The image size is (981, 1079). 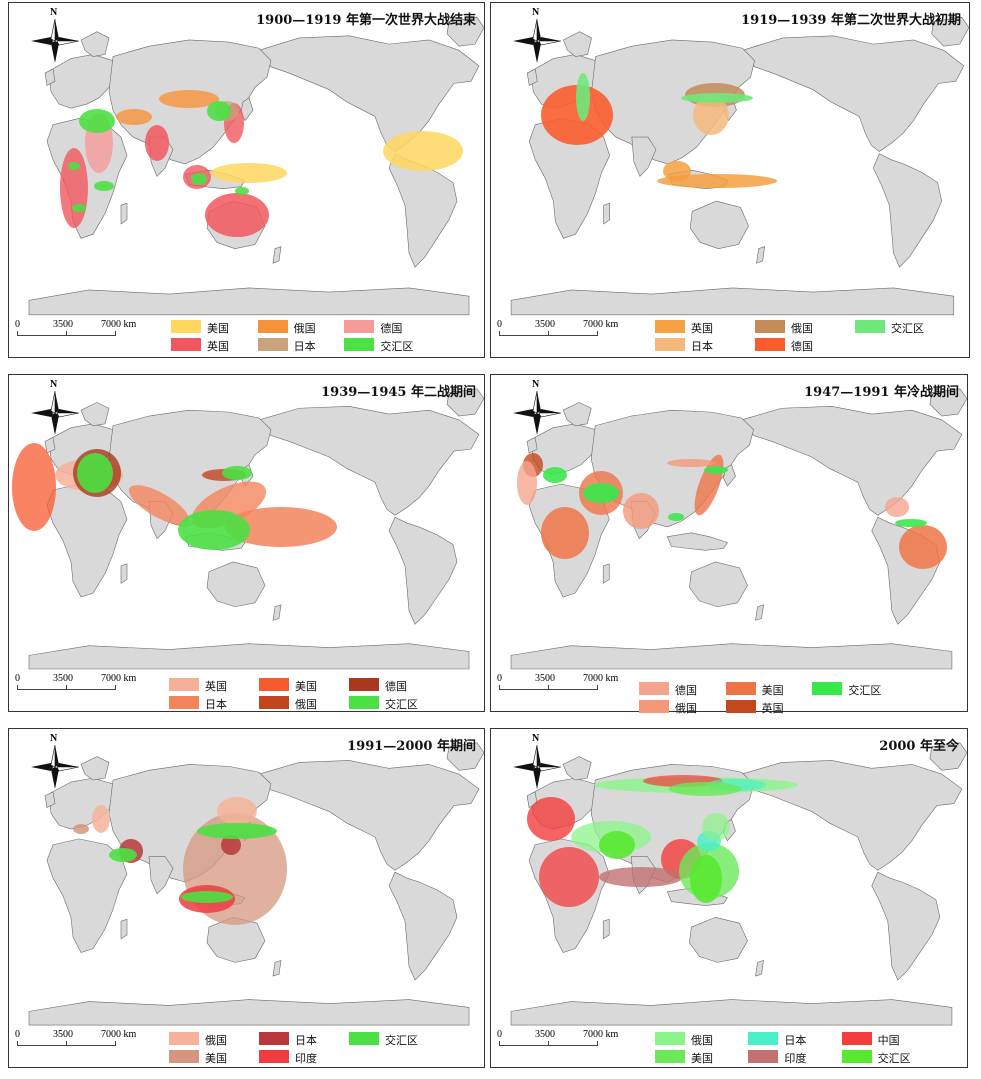 I want to click on scale-label-max: 7000 km, so click(x=601, y=678).